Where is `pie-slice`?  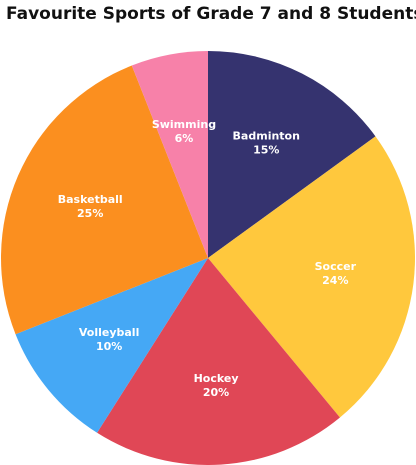
pie-slice is located at coordinates (169, 154).